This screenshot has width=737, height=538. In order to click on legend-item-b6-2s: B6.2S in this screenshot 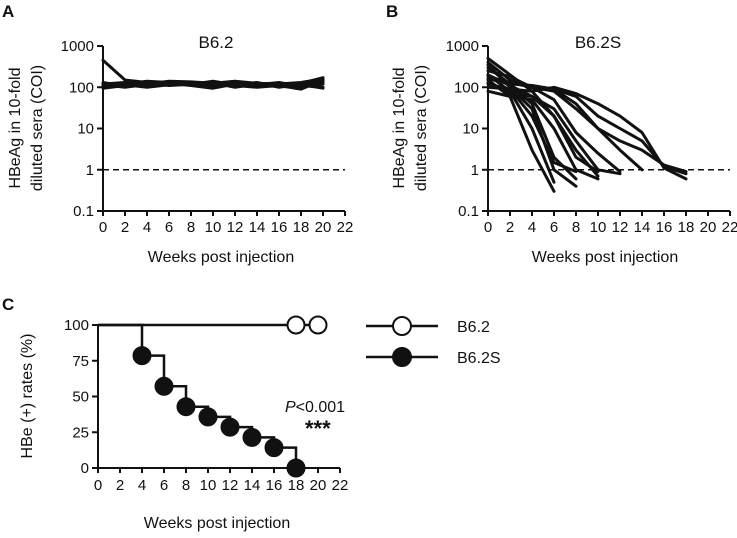, I will do `click(433, 357)`.